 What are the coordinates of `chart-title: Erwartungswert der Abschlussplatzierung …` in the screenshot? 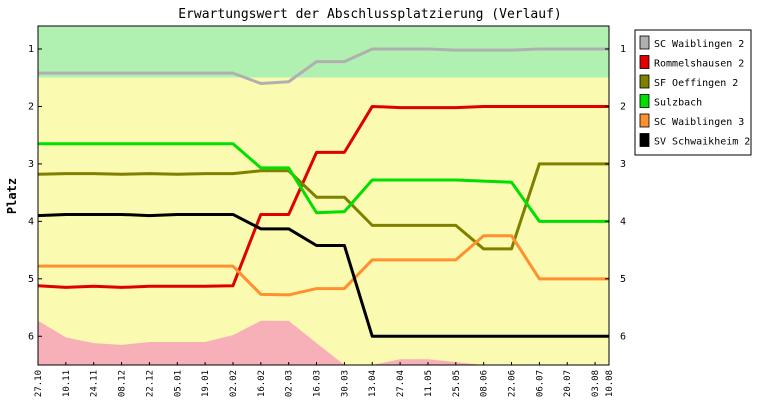 It's located at (370, 14).